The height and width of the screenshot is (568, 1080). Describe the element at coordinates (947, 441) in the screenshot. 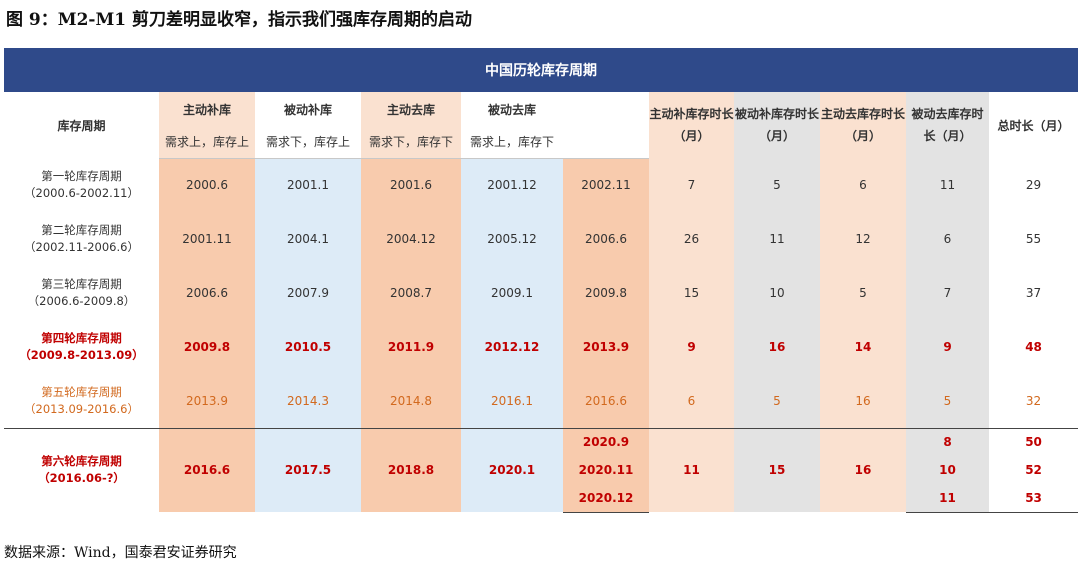

I see `duration-cell: 8` at that location.